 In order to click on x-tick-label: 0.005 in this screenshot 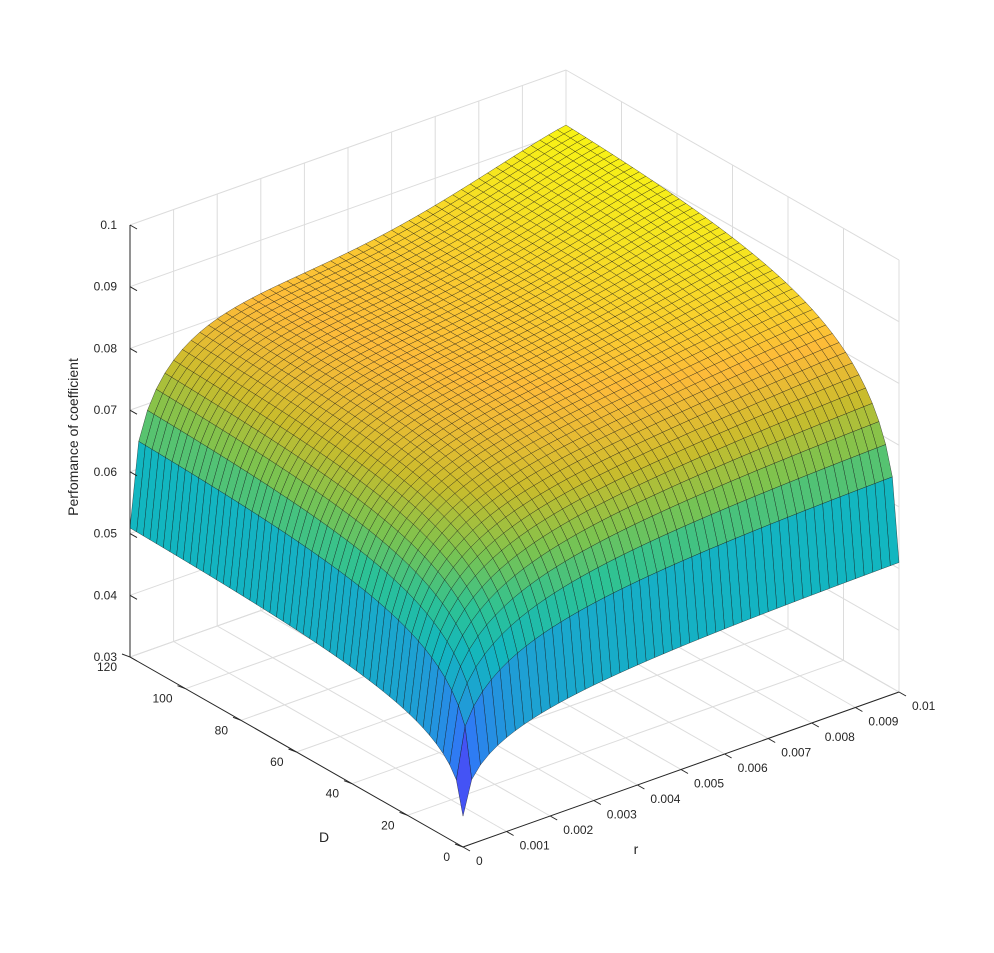, I will do `click(709, 784)`.